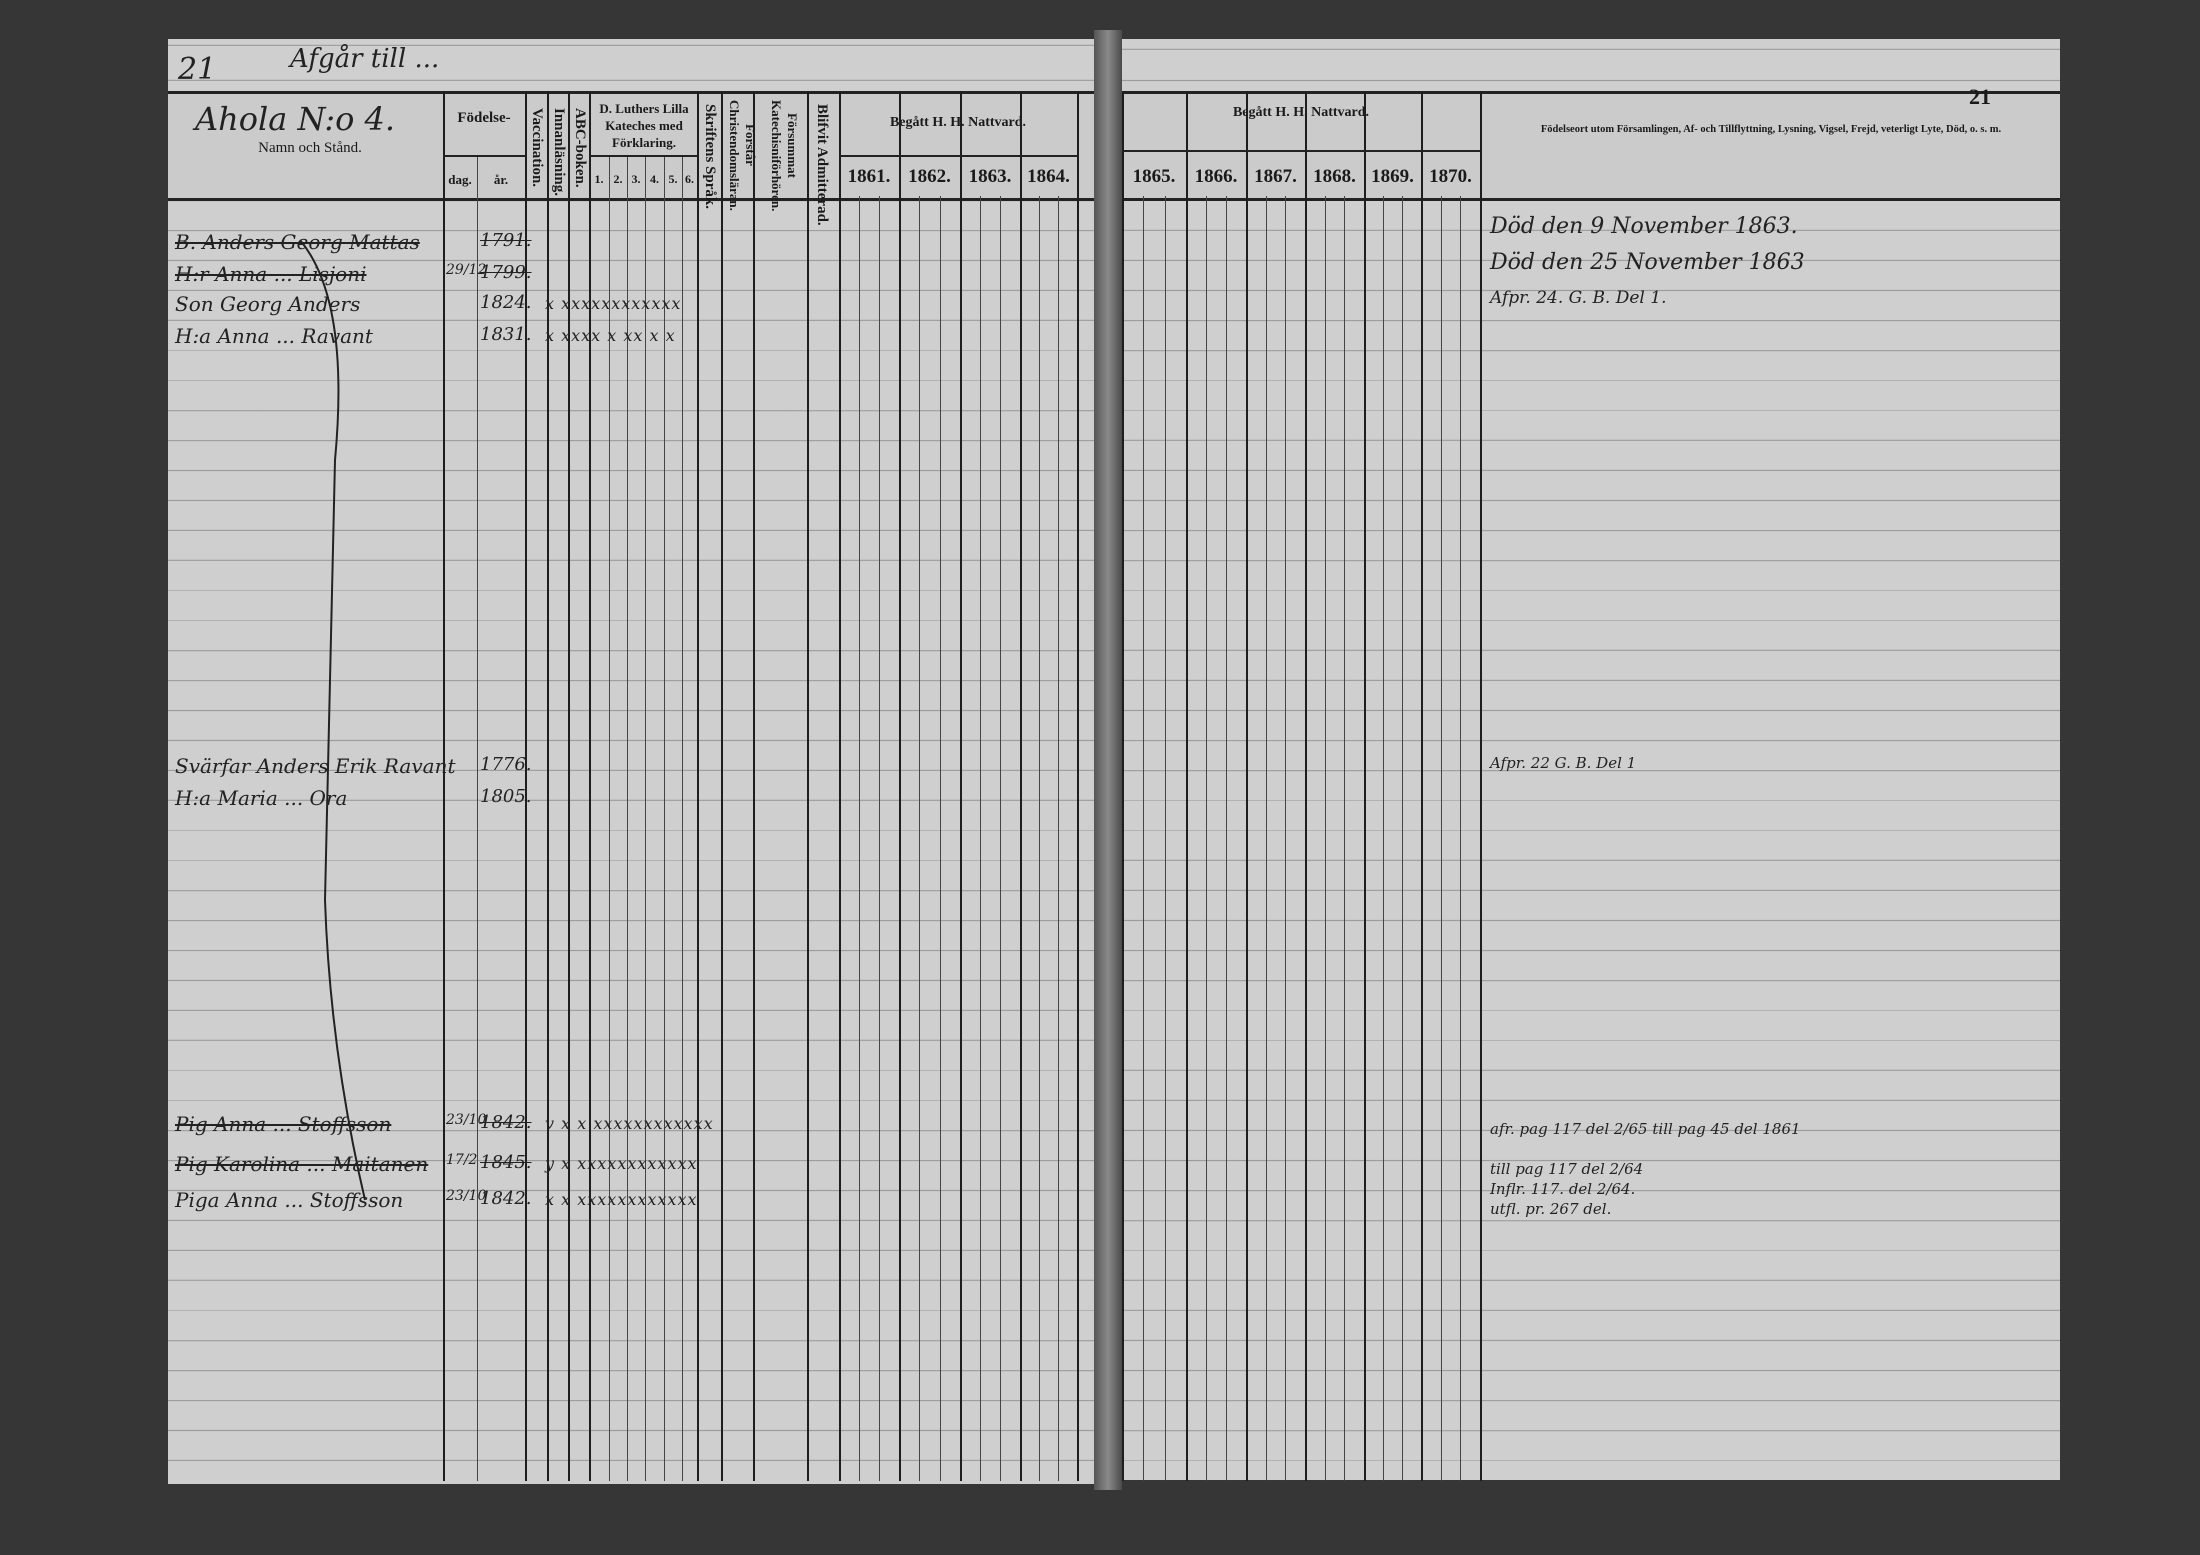  Describe the element at coordinates (1450, 176) in the screenshot. I see `year-header: 1870.` at that location.